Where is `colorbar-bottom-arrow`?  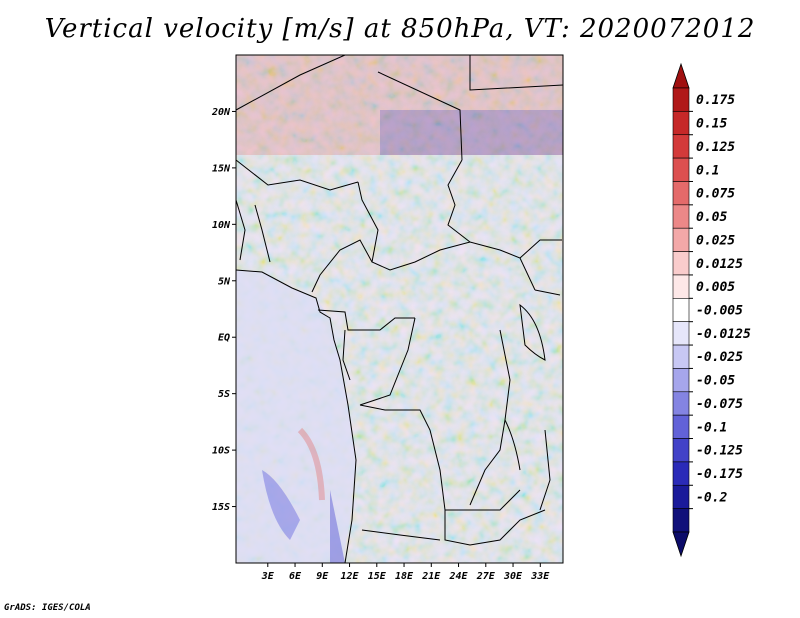
colorbar-bottom-arrow is located at coordinates (681, 544).